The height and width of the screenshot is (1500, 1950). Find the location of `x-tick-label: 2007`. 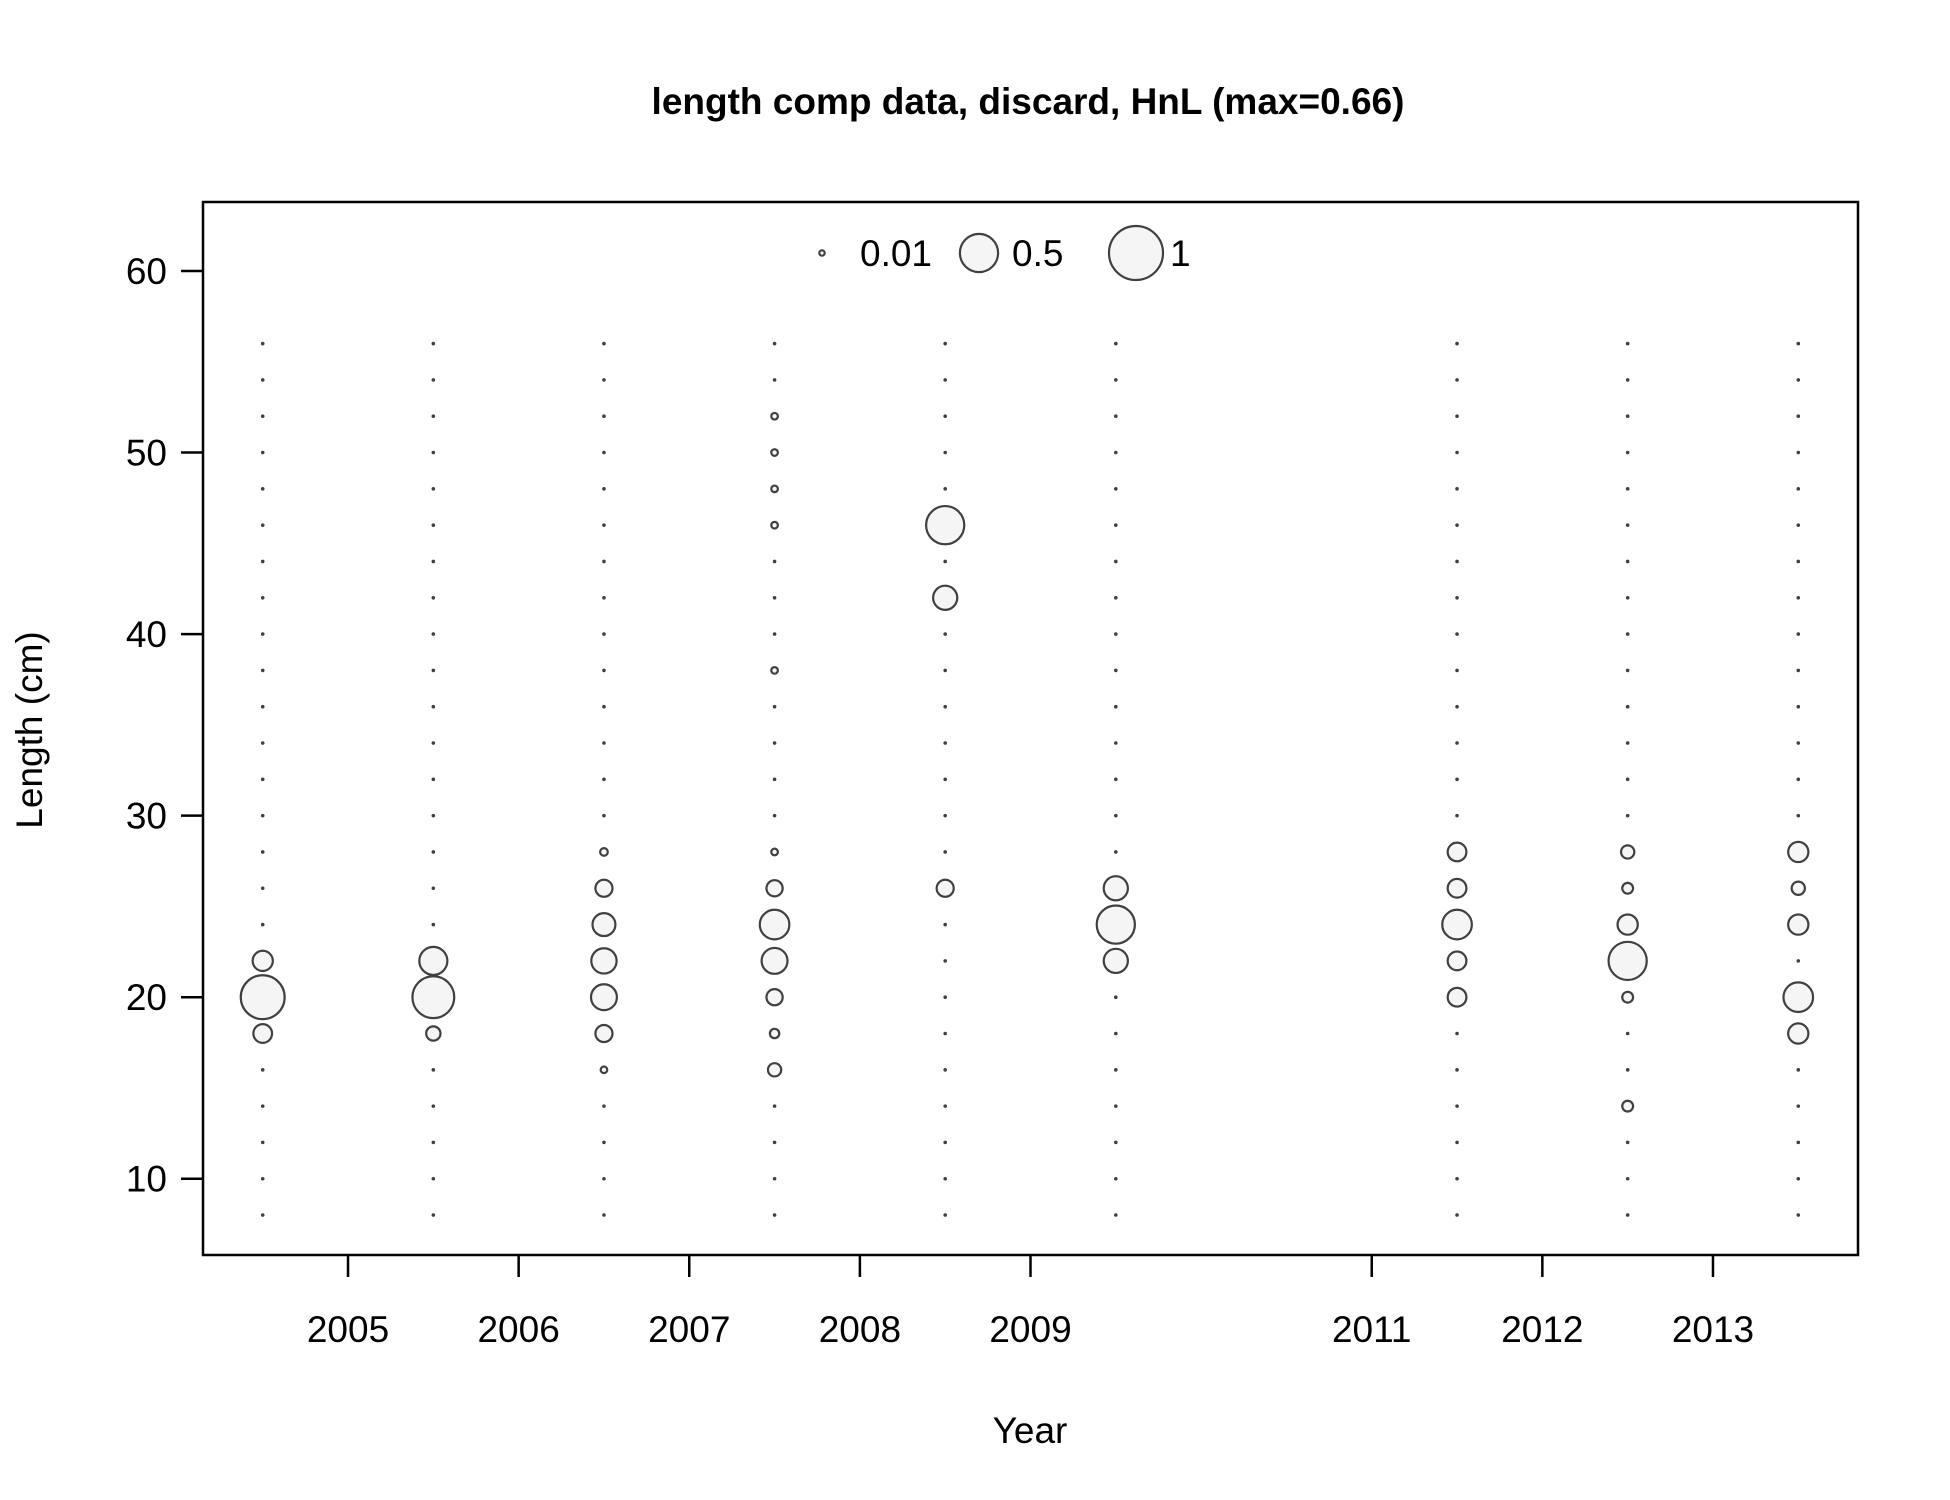

x-tick-label: 2007 is located at coordinates (689, 1329).